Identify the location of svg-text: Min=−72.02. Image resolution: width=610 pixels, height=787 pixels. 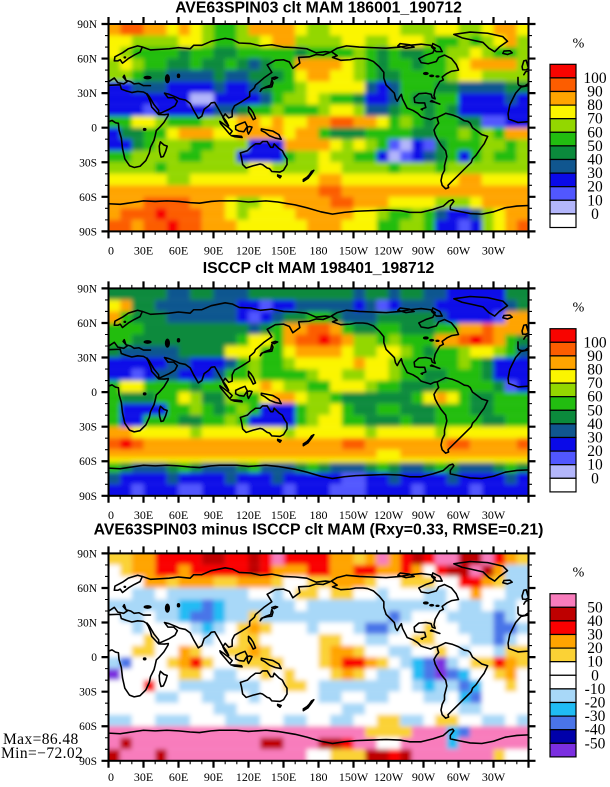
(42, 753).